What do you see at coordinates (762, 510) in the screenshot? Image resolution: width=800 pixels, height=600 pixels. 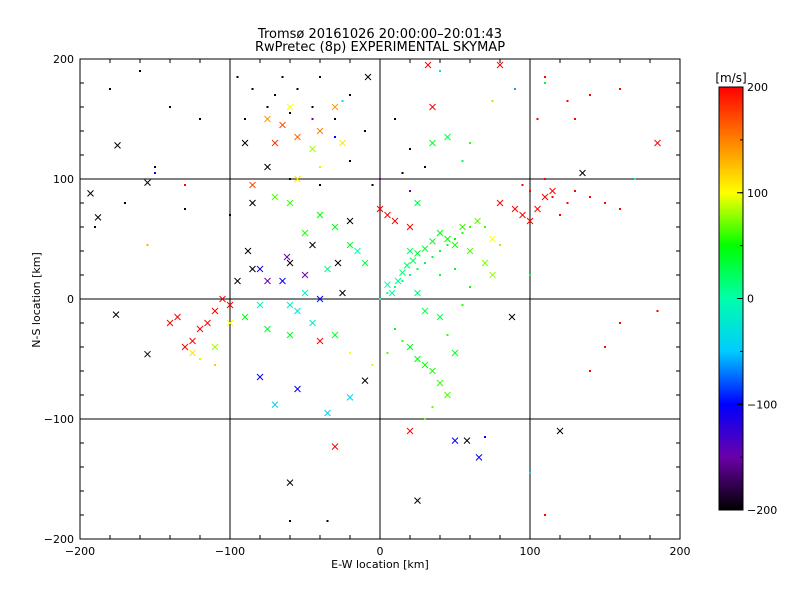 I see `colorbar-tick-label: −200` at bounding box center [762, 510].